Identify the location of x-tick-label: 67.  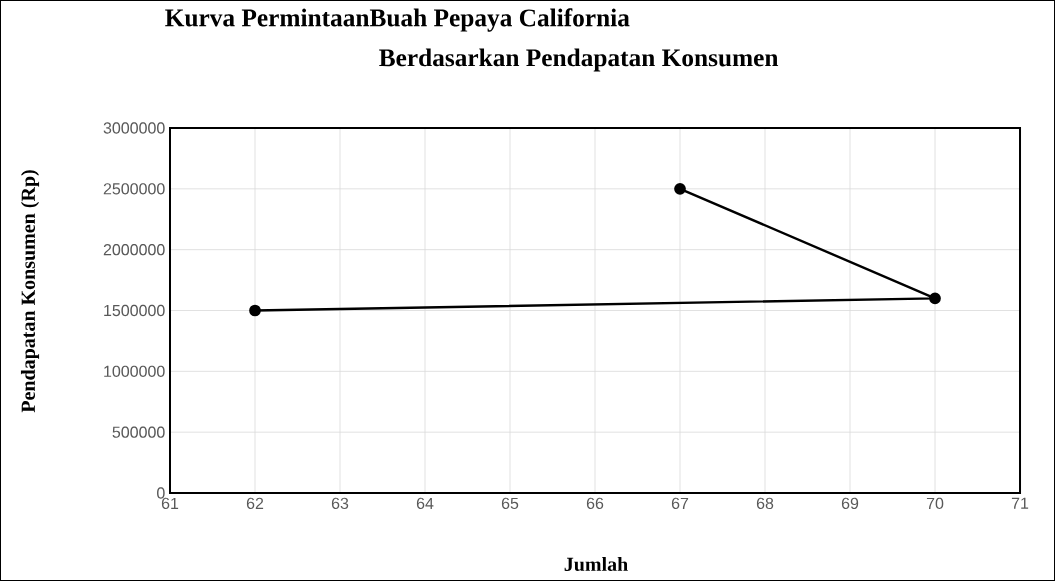
(680, 503).